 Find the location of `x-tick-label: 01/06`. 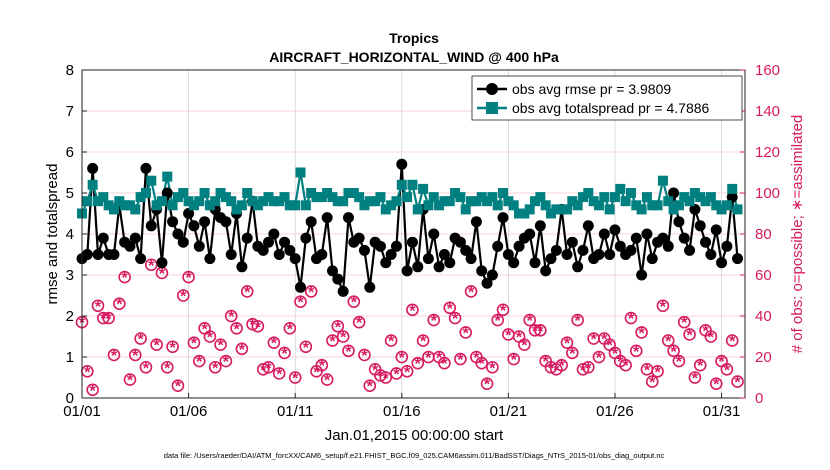

x-tick-label: 01/06 is located at coordinates (189, 411).